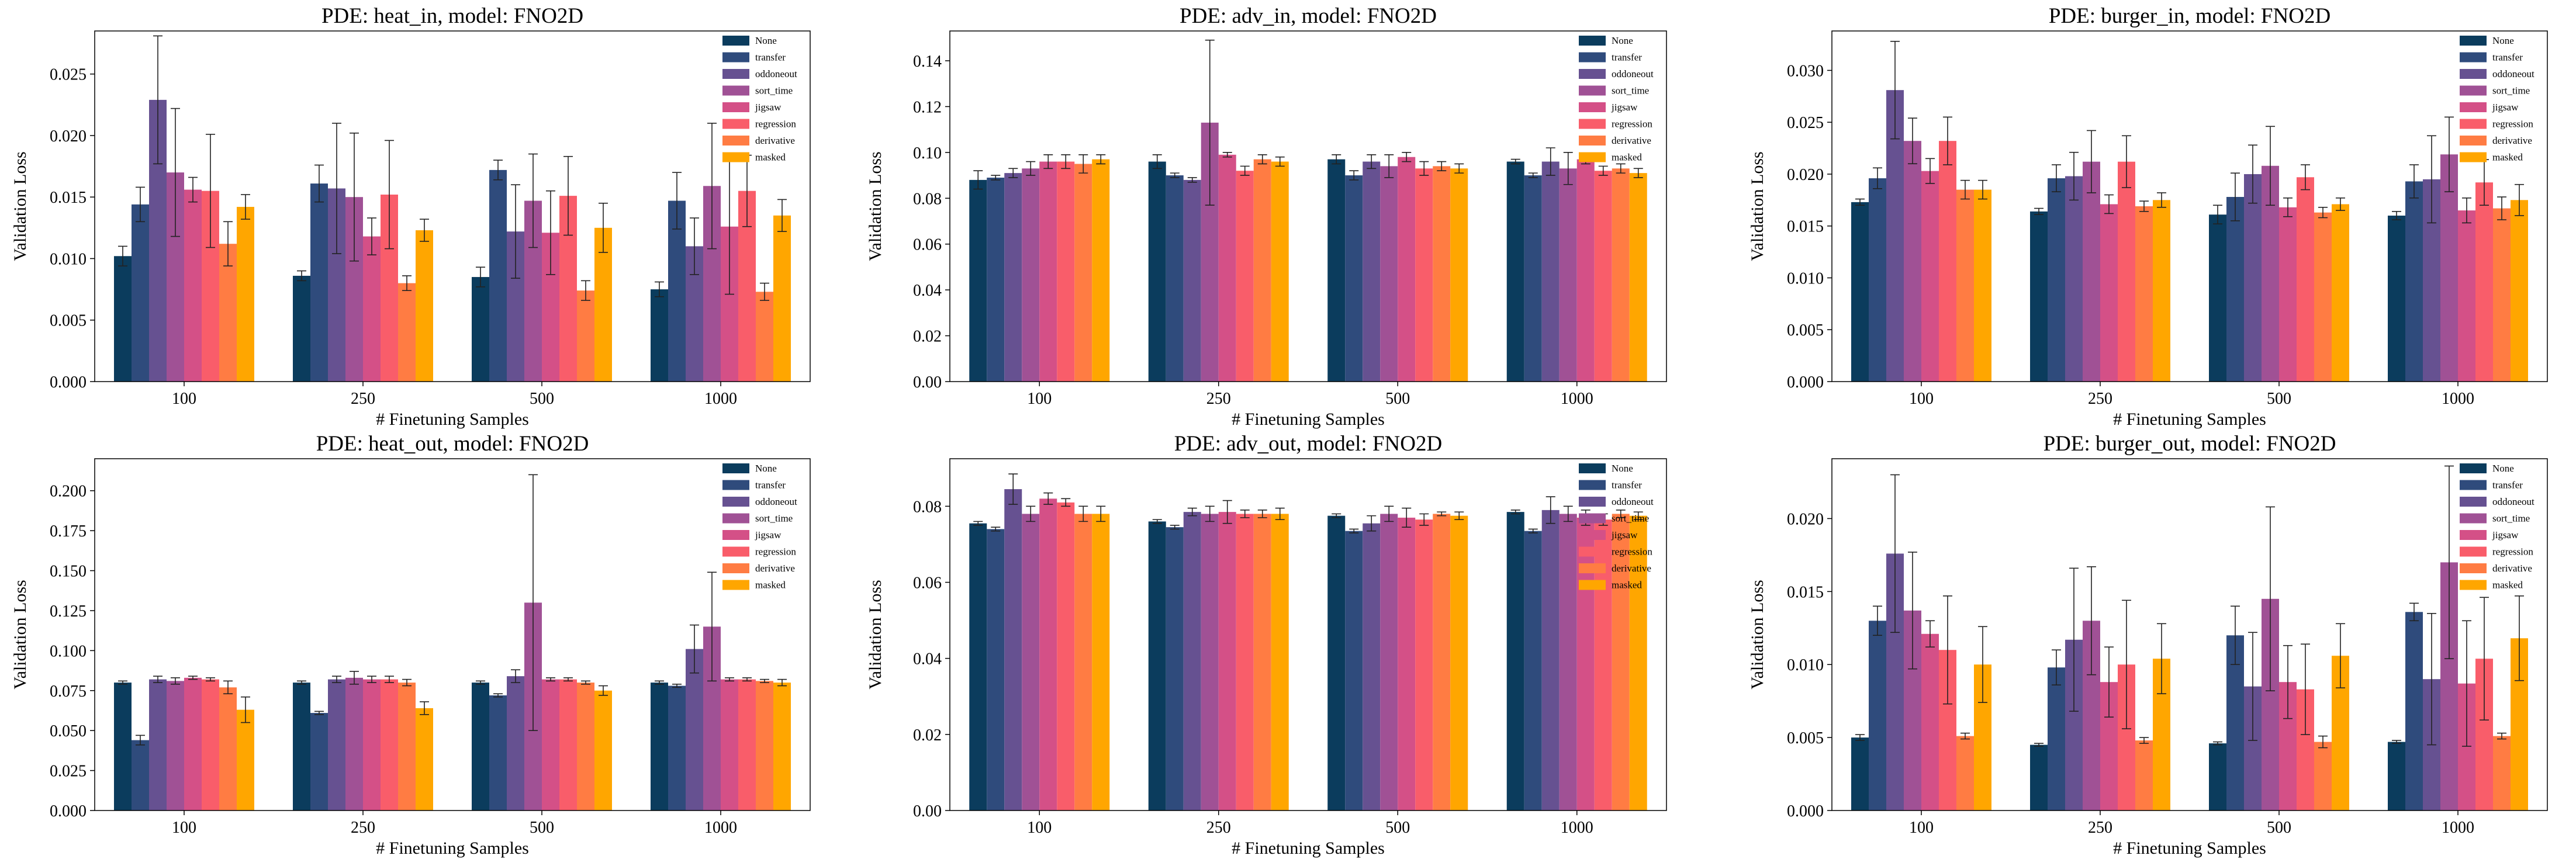 The image size is (2576, 859). Describe the element at coordinates (1631, 140) in the screenshot. I see `legend-label: derivative` at that location.